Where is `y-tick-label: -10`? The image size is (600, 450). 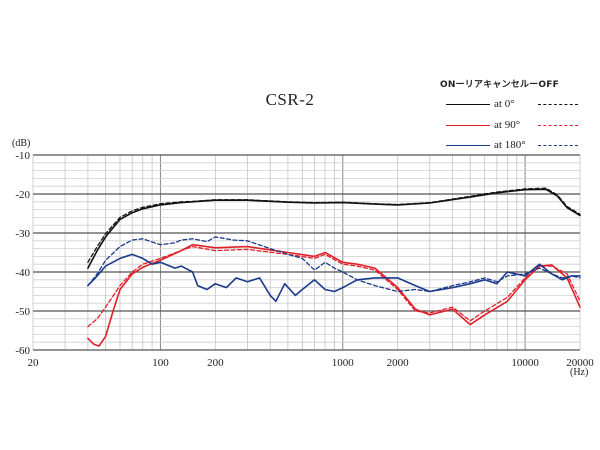
y-tick-label: -10 is located at coordinates (22, 156).